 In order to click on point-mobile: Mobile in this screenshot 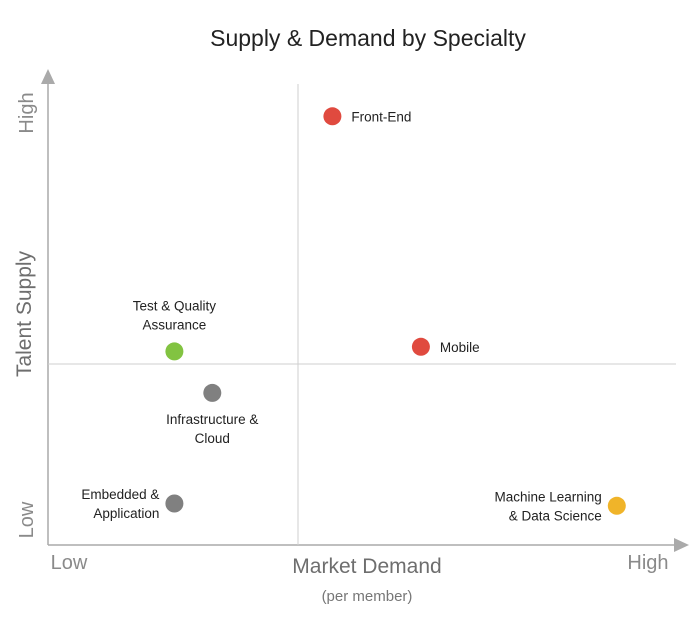, I will do `click(445, 346)`.